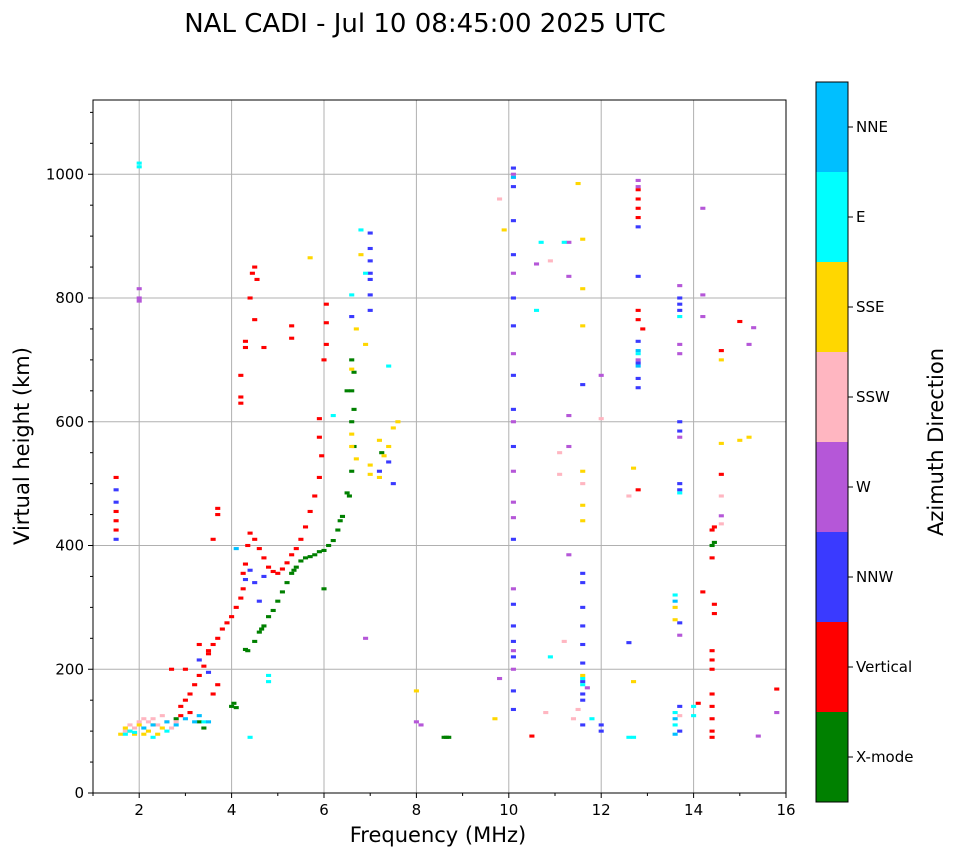  Describe the element at coordinates (832, 442) in the screenshot. I see `colorbar-frame` at that location.